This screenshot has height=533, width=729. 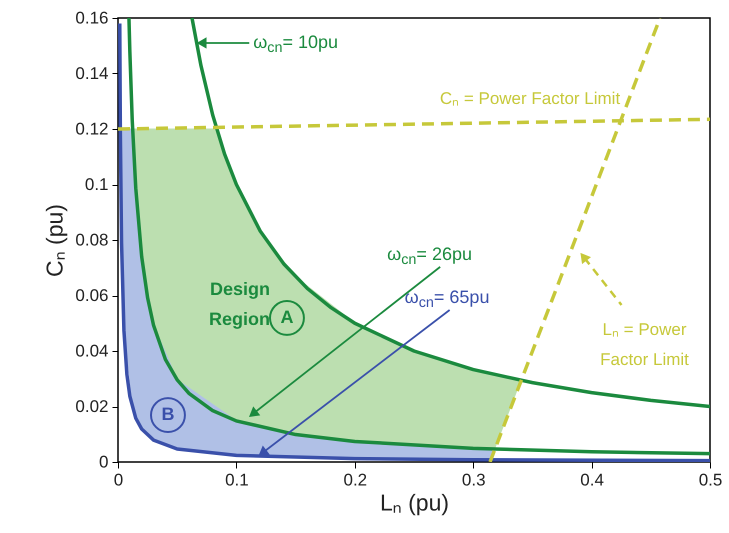 I want to click on y-tick-label: 0.16, so click(x=91, y=18).